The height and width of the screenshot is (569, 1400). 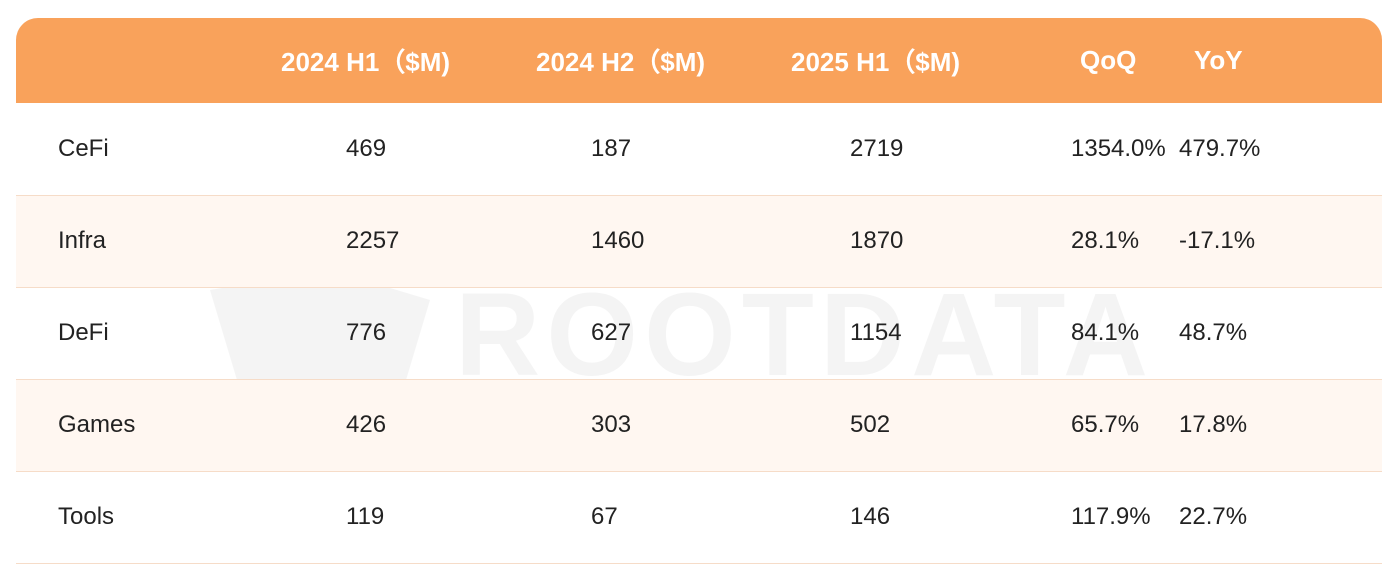 I want to click on cell-2025-h1: 146, so click(x=870, y=516).